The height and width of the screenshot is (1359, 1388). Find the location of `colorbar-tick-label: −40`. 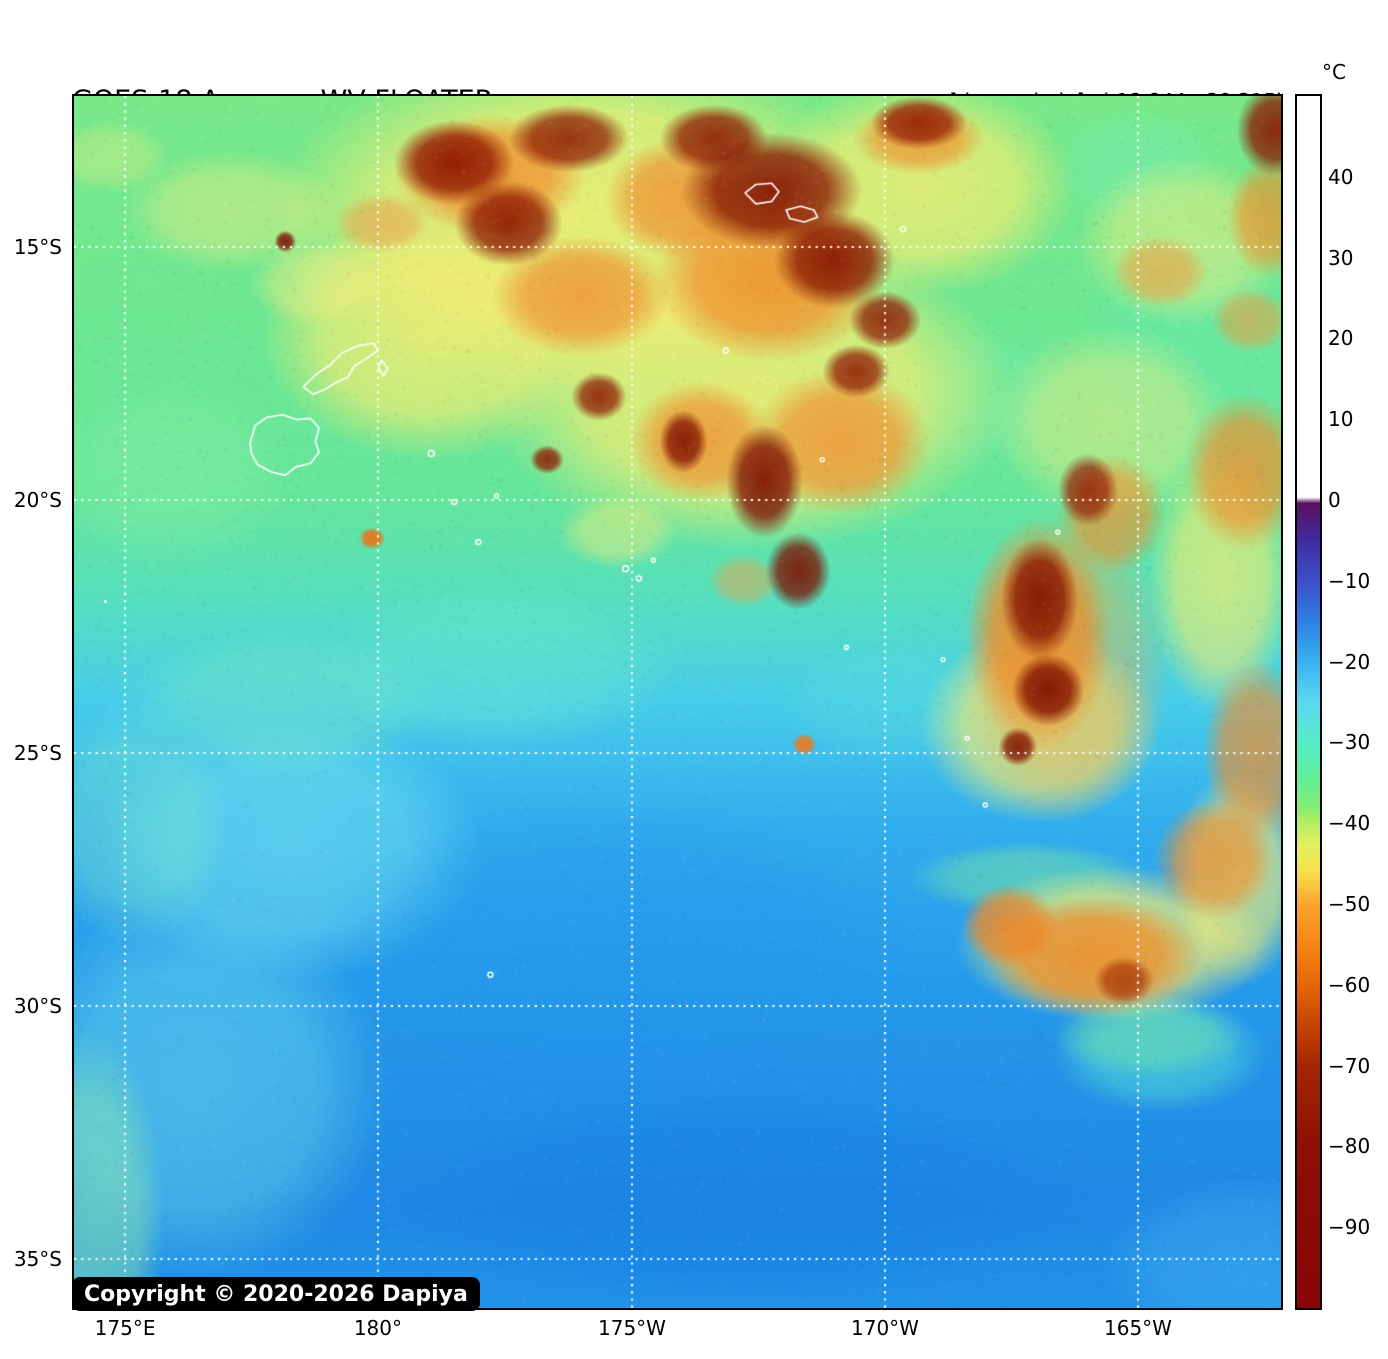

colorbar-tick-label: −40 is located at coordinates (1349, 823).